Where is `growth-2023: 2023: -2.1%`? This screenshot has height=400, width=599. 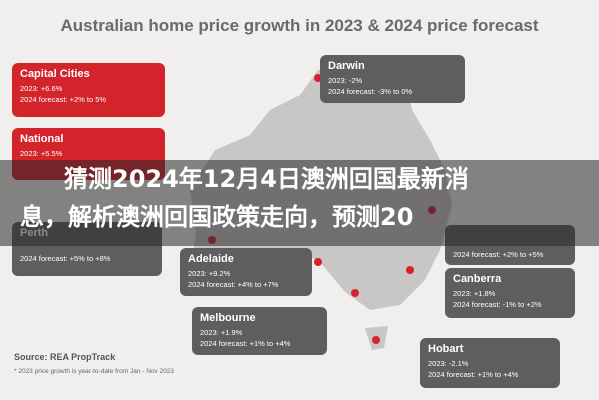 growth-2023: 2023: -2.1% is located at coordinates (448, 363).